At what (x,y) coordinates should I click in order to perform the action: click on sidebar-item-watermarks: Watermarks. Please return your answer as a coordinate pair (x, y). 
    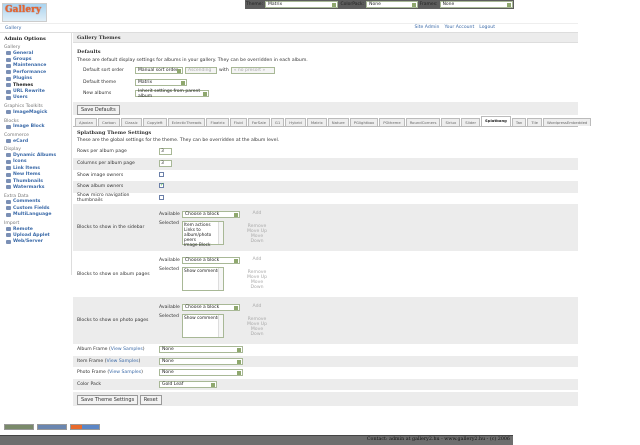
    Looking at the image, I should click on (35, 187).